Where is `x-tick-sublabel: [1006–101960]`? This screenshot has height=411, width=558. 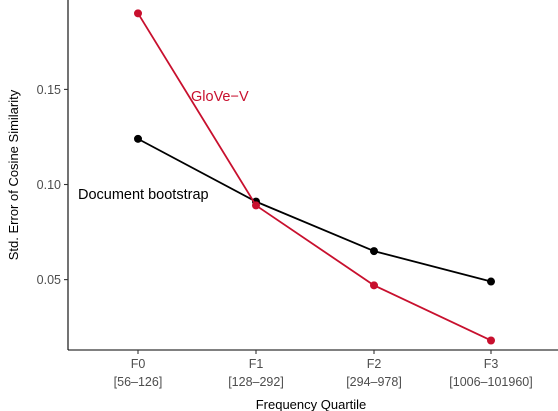 x-tick-sublabel: [1006–101960] is located at coordinates (490, 382).